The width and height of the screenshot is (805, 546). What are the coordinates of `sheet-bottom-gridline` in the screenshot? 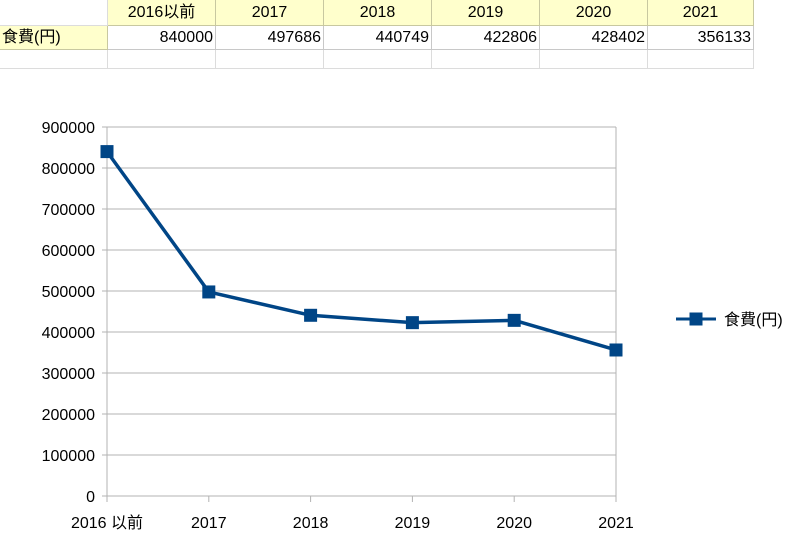 It's located at (377, 68).